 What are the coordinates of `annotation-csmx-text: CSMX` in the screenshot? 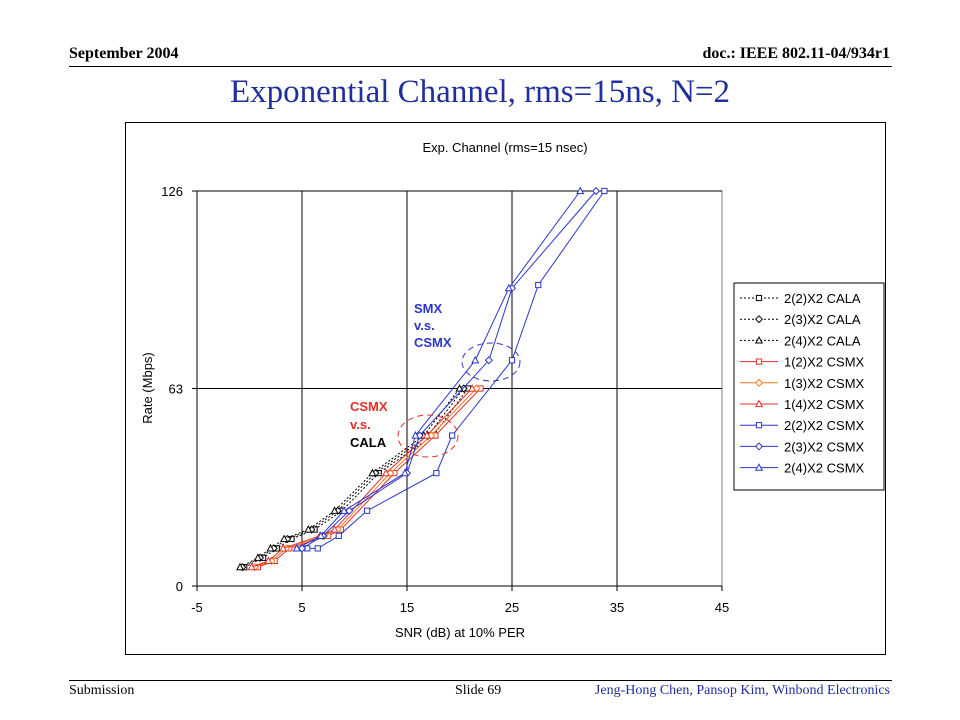 It's located at (369, 406).